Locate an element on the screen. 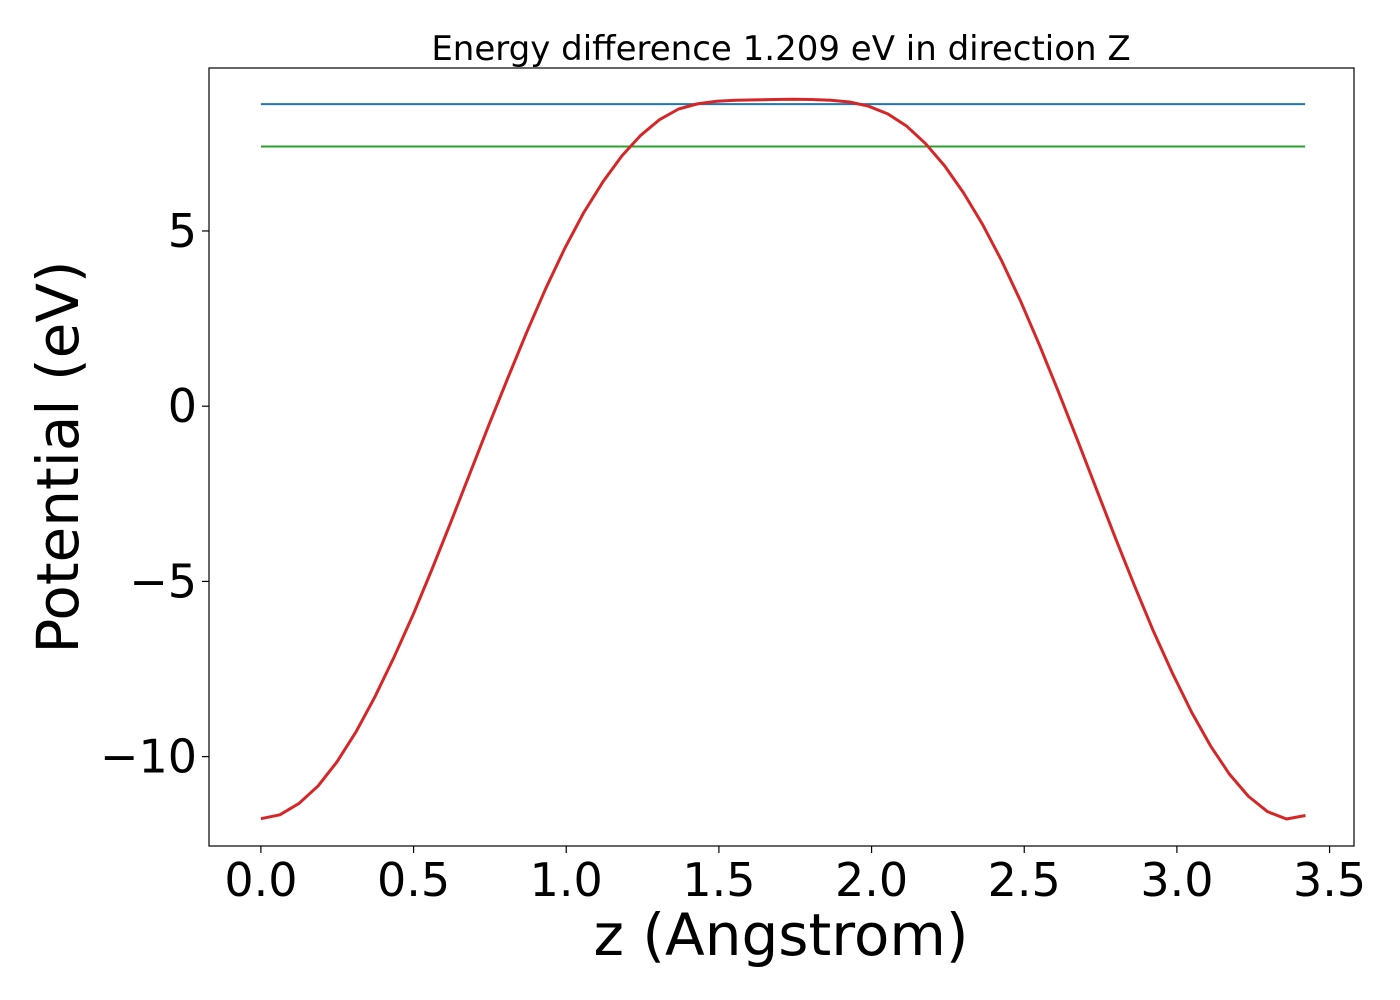  y-tick-label: 5 is located at coordinates (182, 231).